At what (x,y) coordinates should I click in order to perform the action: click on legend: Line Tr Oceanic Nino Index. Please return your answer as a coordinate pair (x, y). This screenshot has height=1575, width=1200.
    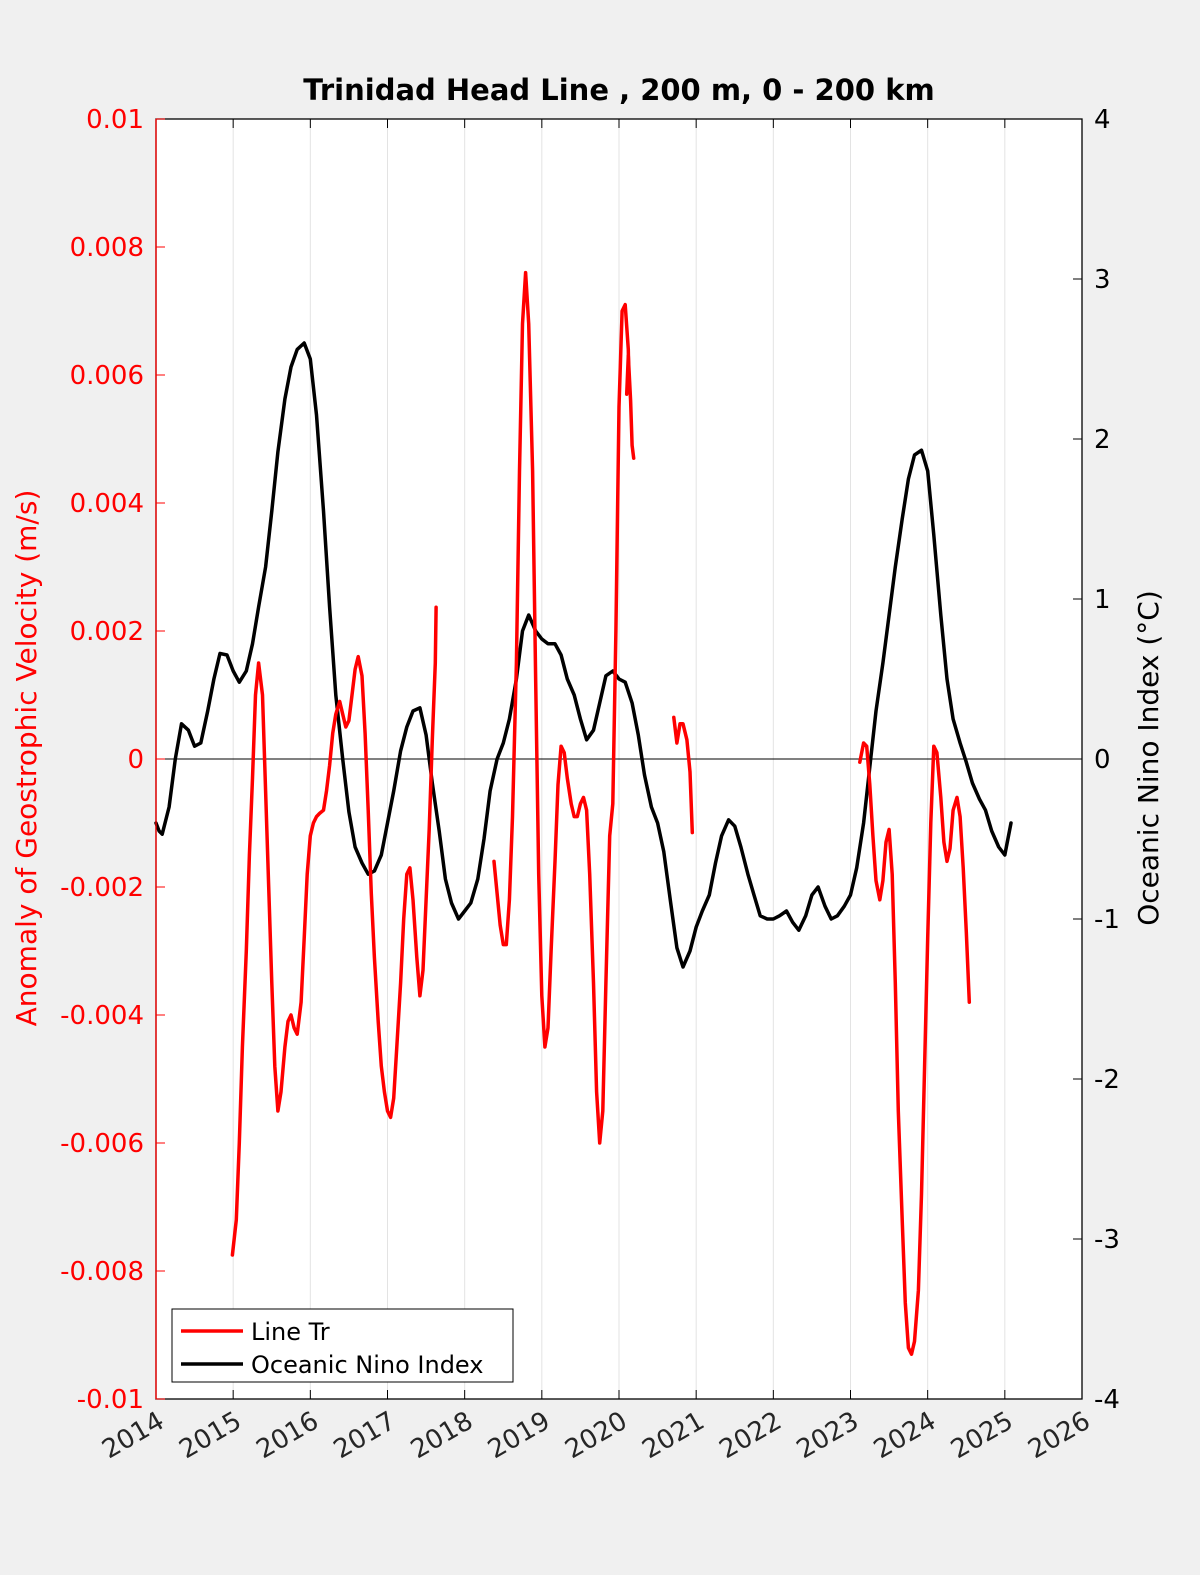
    Looking at the image, I should click on (342, 1345).